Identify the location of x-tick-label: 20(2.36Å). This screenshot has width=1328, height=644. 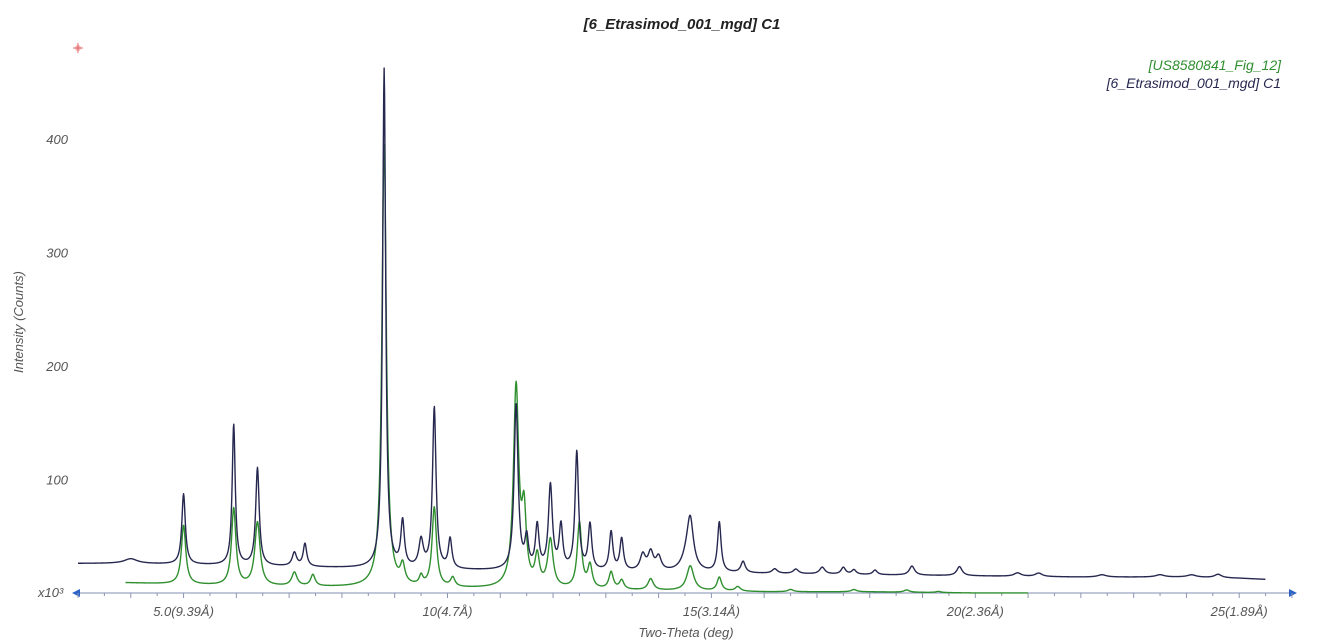
(975, 611).